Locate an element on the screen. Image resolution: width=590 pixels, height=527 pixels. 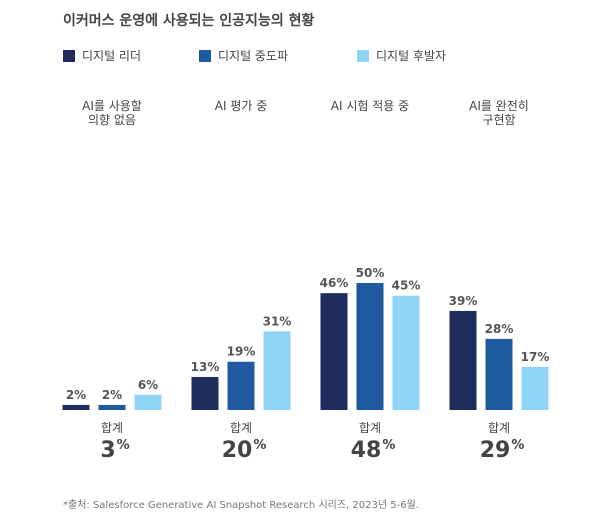
bar-value-label: 6% is located at coordinates (148, 385).